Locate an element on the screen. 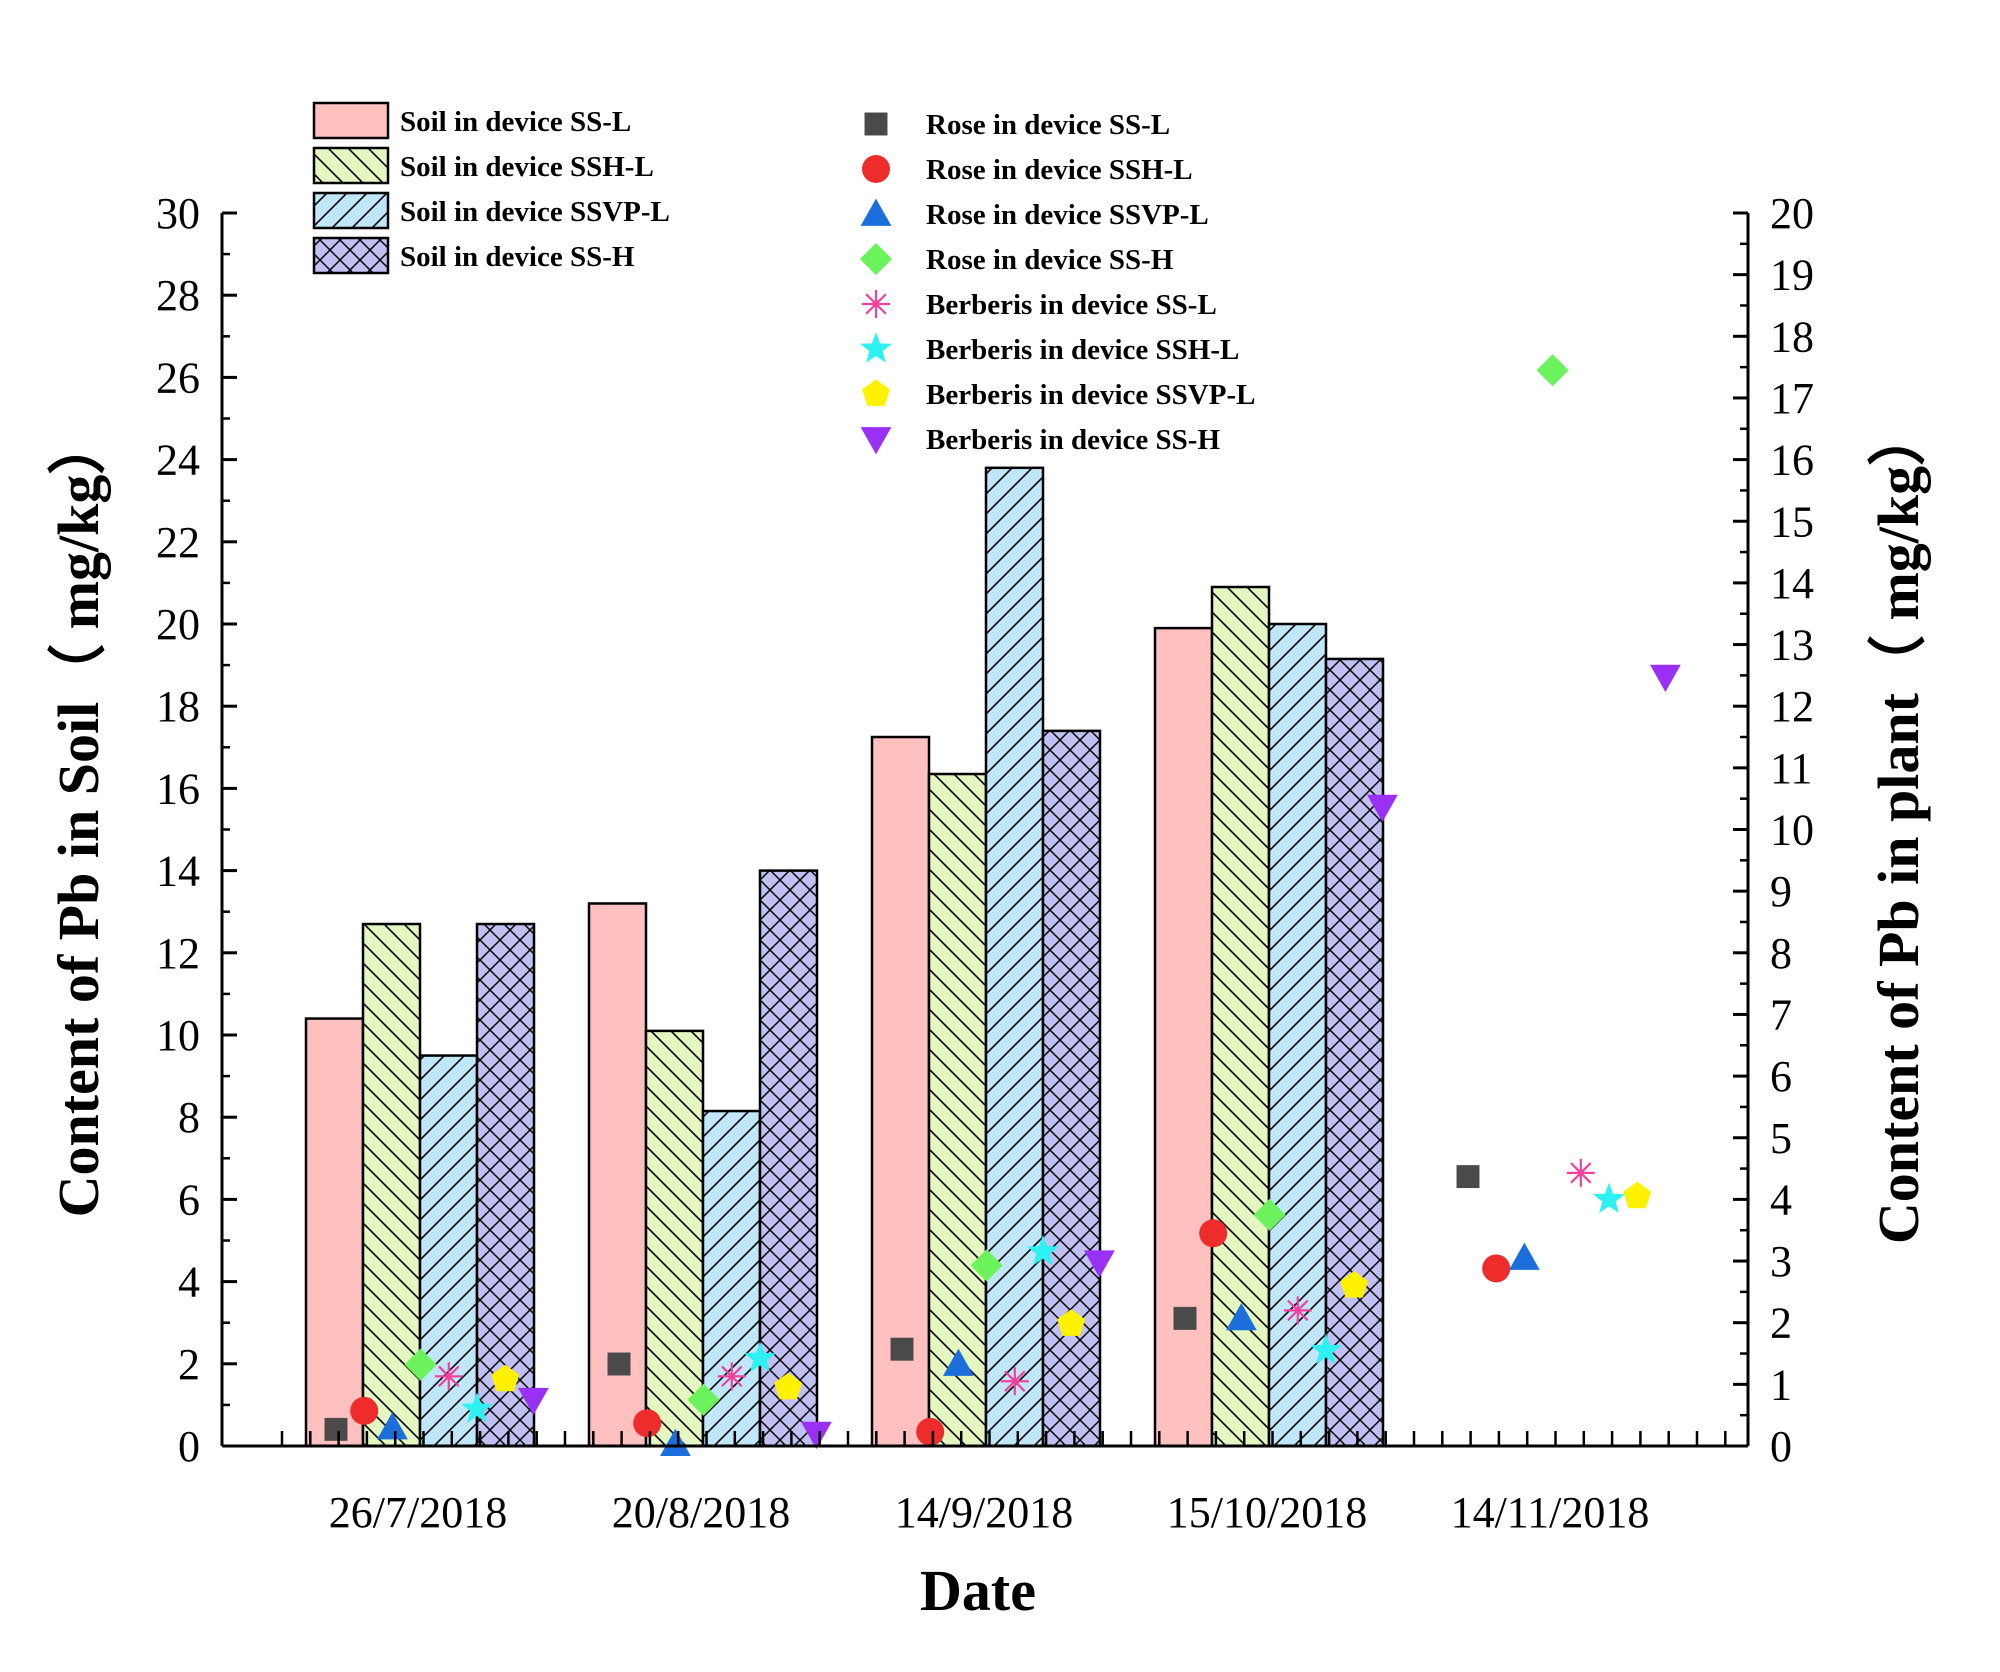 This screenshot has width=2000, height=1672. right-tick-label: 10 is located at coordinates (1792, 830).